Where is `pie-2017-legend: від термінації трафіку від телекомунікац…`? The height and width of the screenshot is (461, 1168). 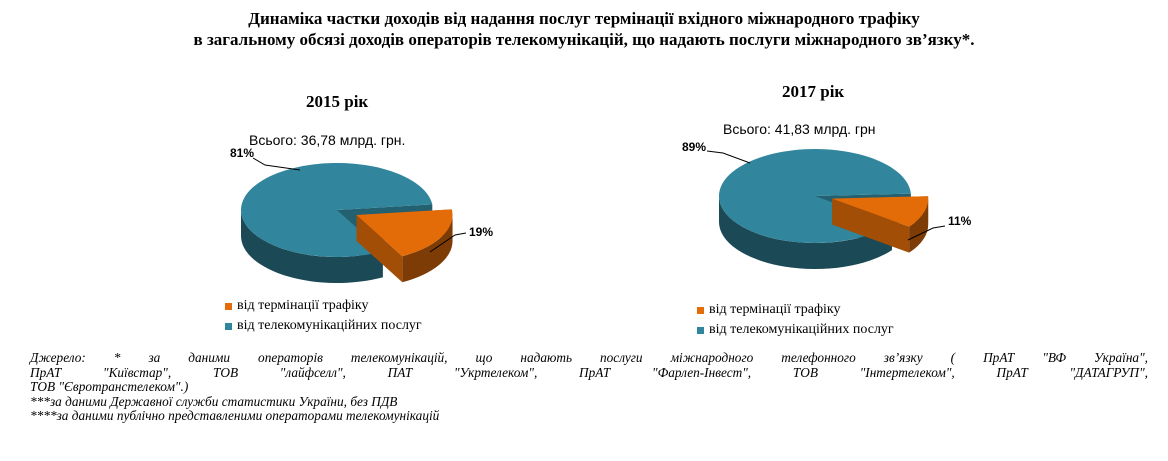 pie-2017-legend: від термінації трафіку від телекомунікац… is located at coordinates (795, 320).